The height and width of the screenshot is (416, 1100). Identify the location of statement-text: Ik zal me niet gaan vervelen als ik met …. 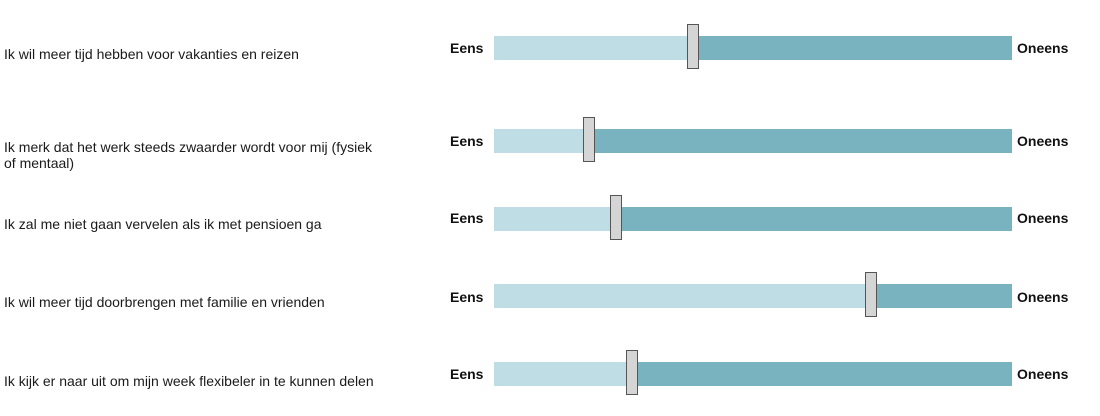
(163, 224).